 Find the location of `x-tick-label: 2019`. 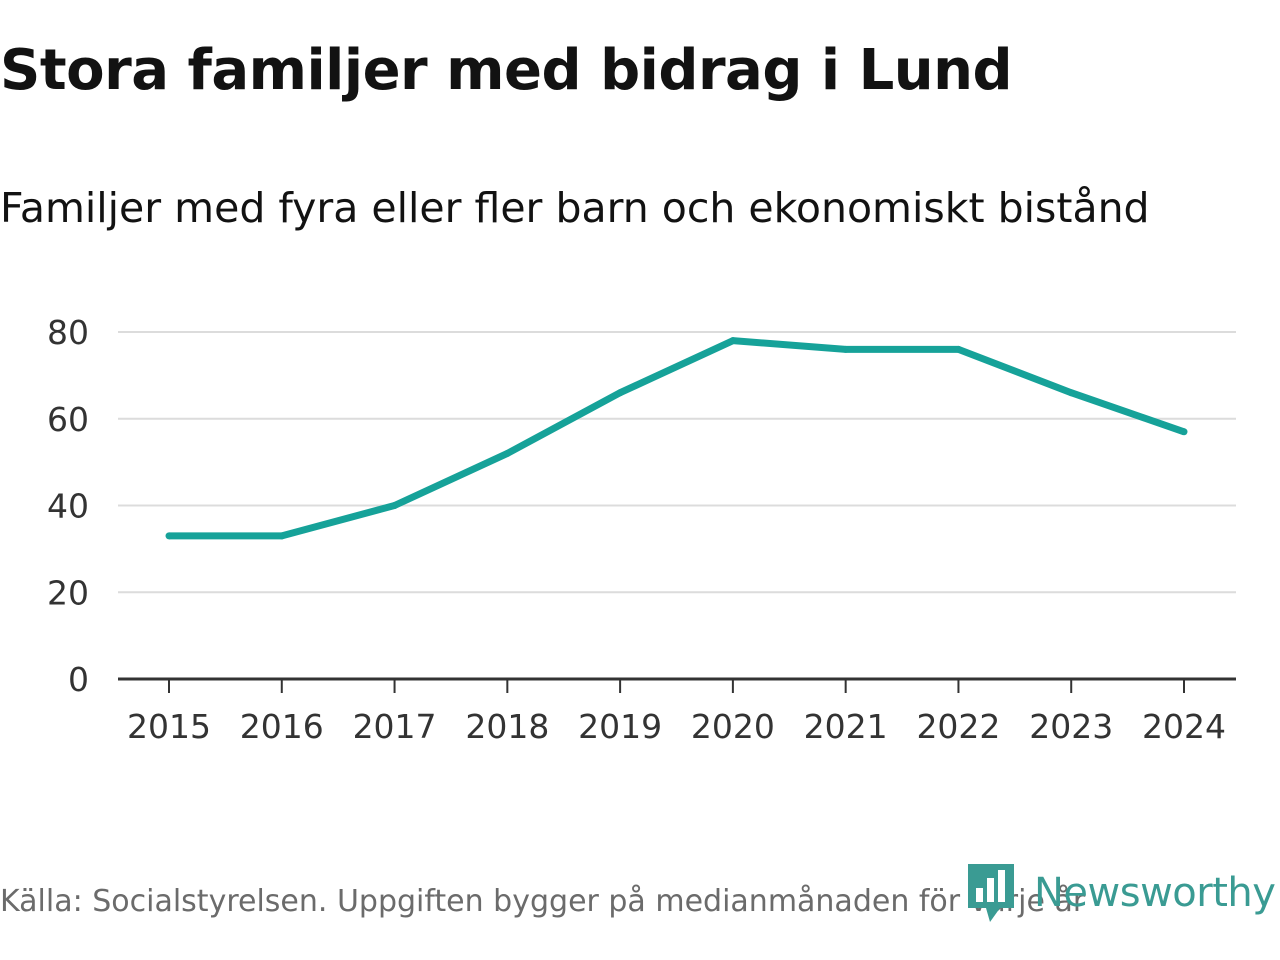

x-tick-label: 2019 is located at coordinates (620, 726).